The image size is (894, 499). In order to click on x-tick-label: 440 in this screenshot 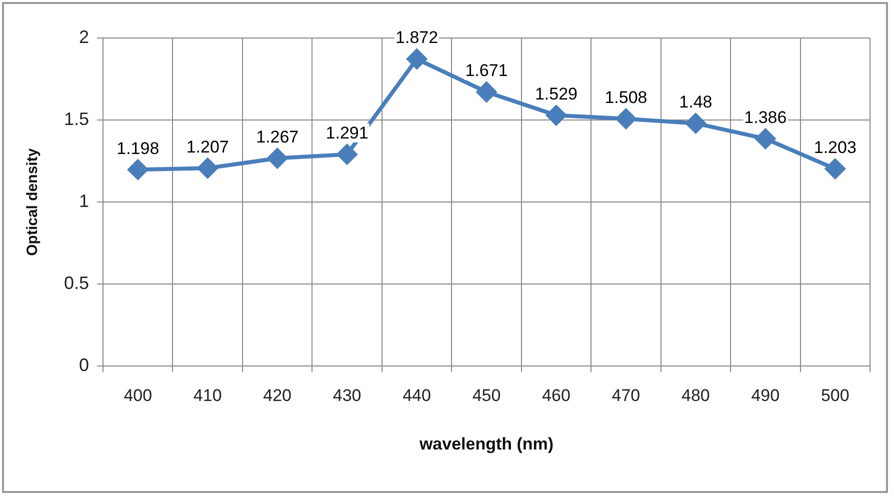, I will do `click(416, 396)`.